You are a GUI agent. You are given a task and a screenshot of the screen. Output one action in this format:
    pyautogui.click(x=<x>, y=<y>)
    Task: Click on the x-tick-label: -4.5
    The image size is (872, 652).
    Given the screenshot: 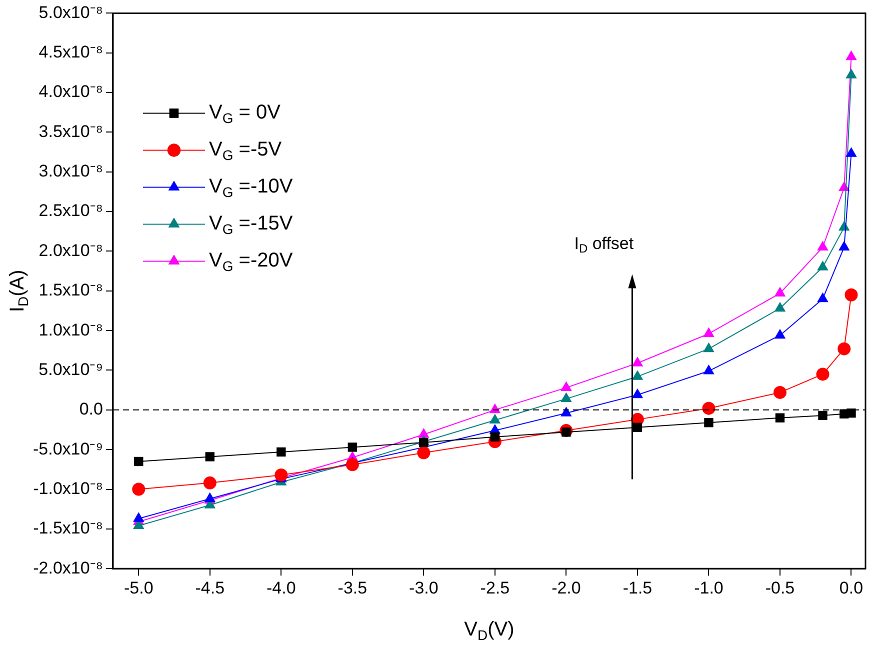 What is the action you would take?
    pyautogui.click(x=210, y=588)
    